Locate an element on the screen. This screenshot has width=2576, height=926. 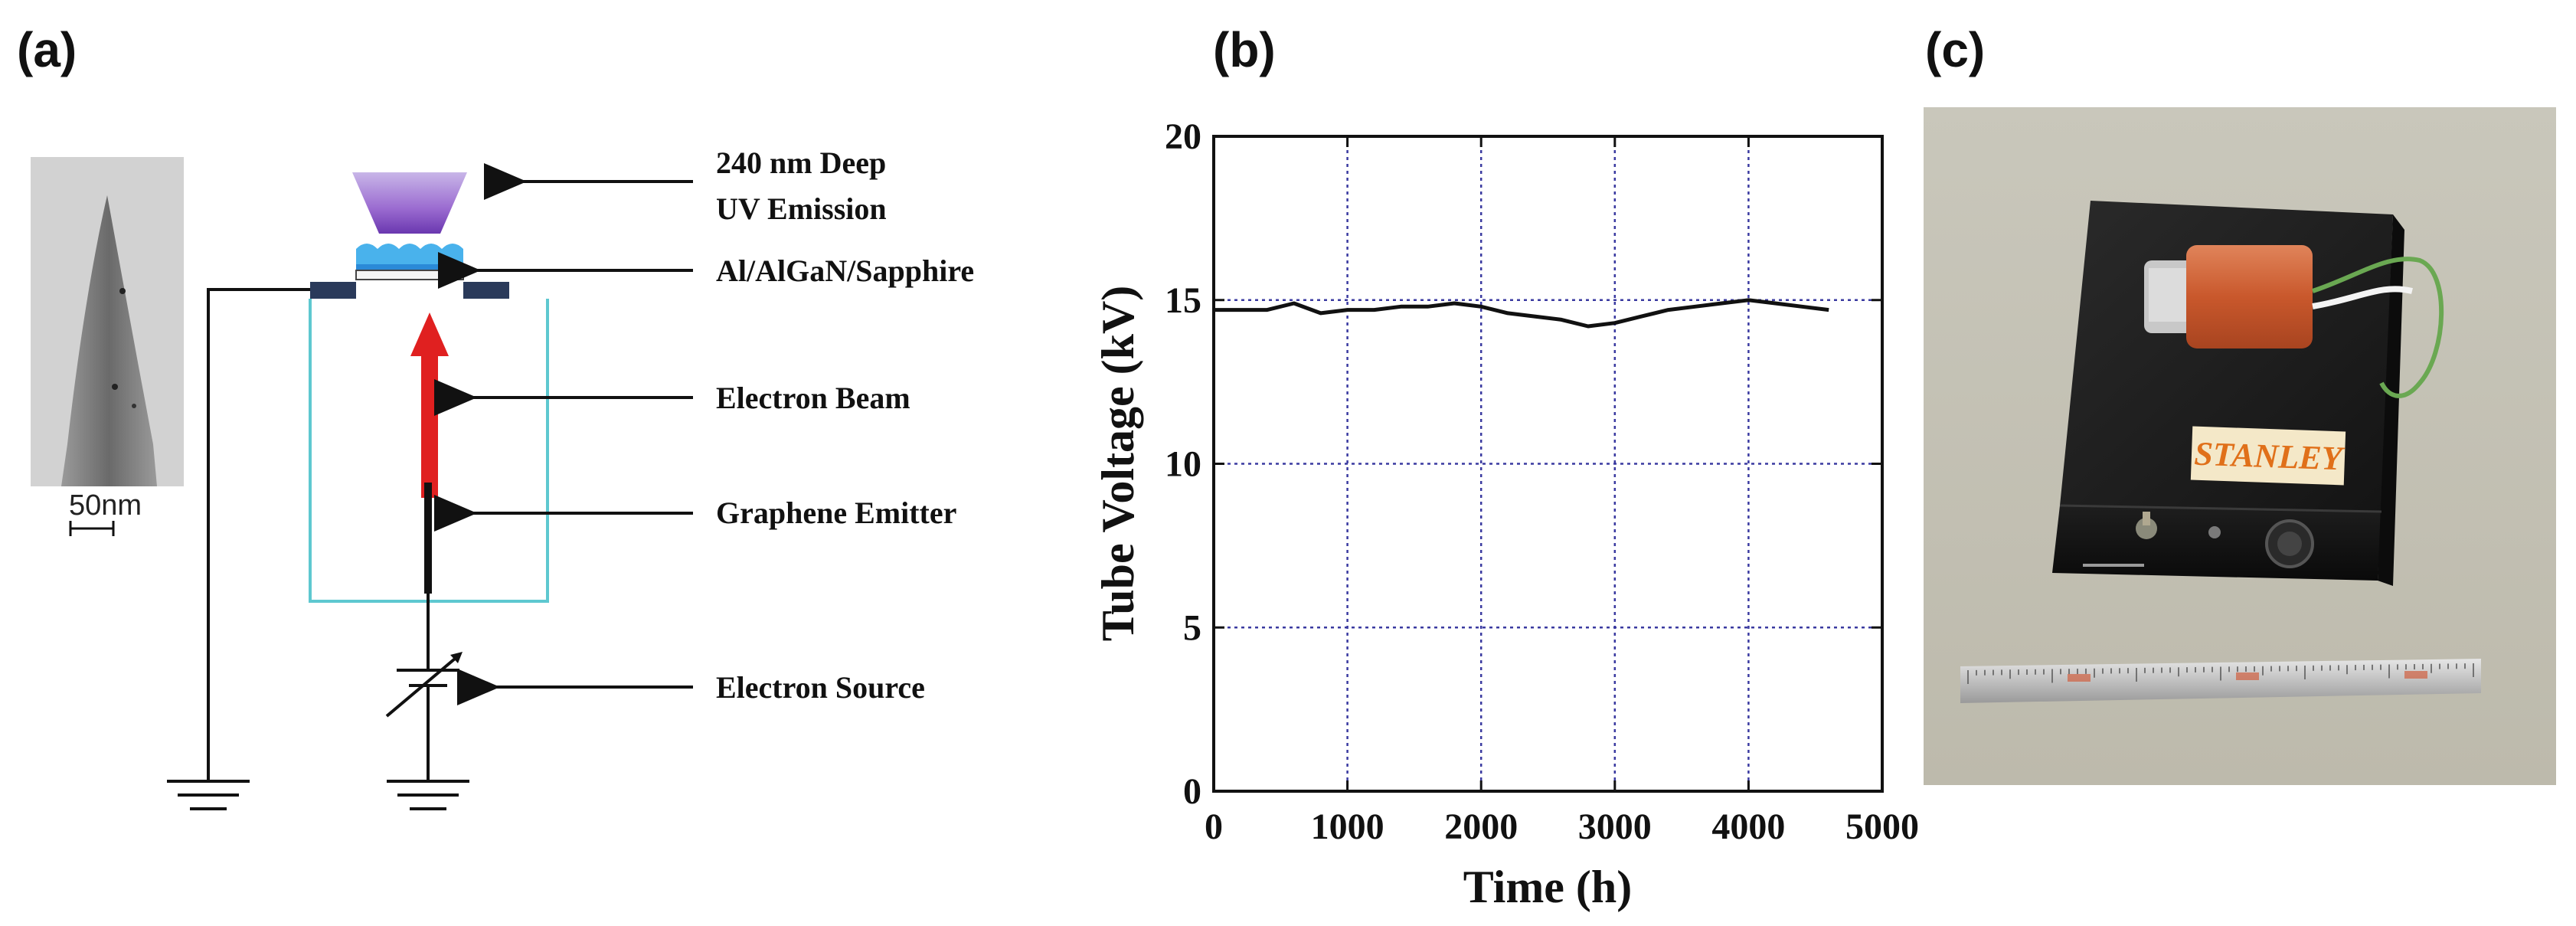
uv-emission-cone is located at coordinates (409, 203).